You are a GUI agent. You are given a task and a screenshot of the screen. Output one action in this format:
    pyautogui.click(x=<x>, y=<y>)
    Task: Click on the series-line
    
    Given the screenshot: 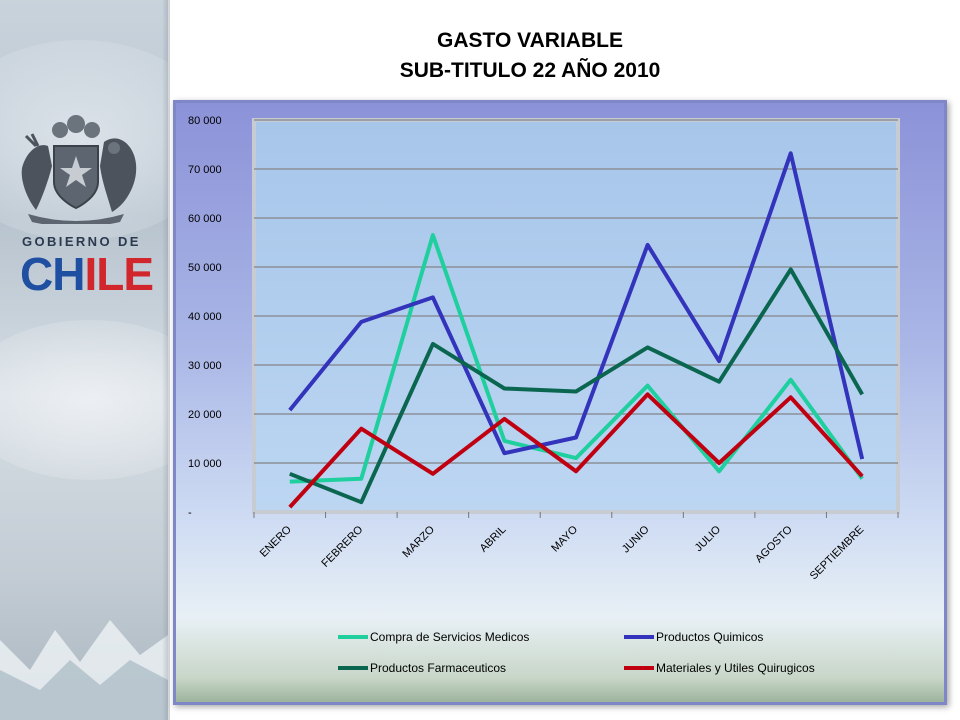 What is the action you would take?
    pyautogui.click(x=576, y=450)
    